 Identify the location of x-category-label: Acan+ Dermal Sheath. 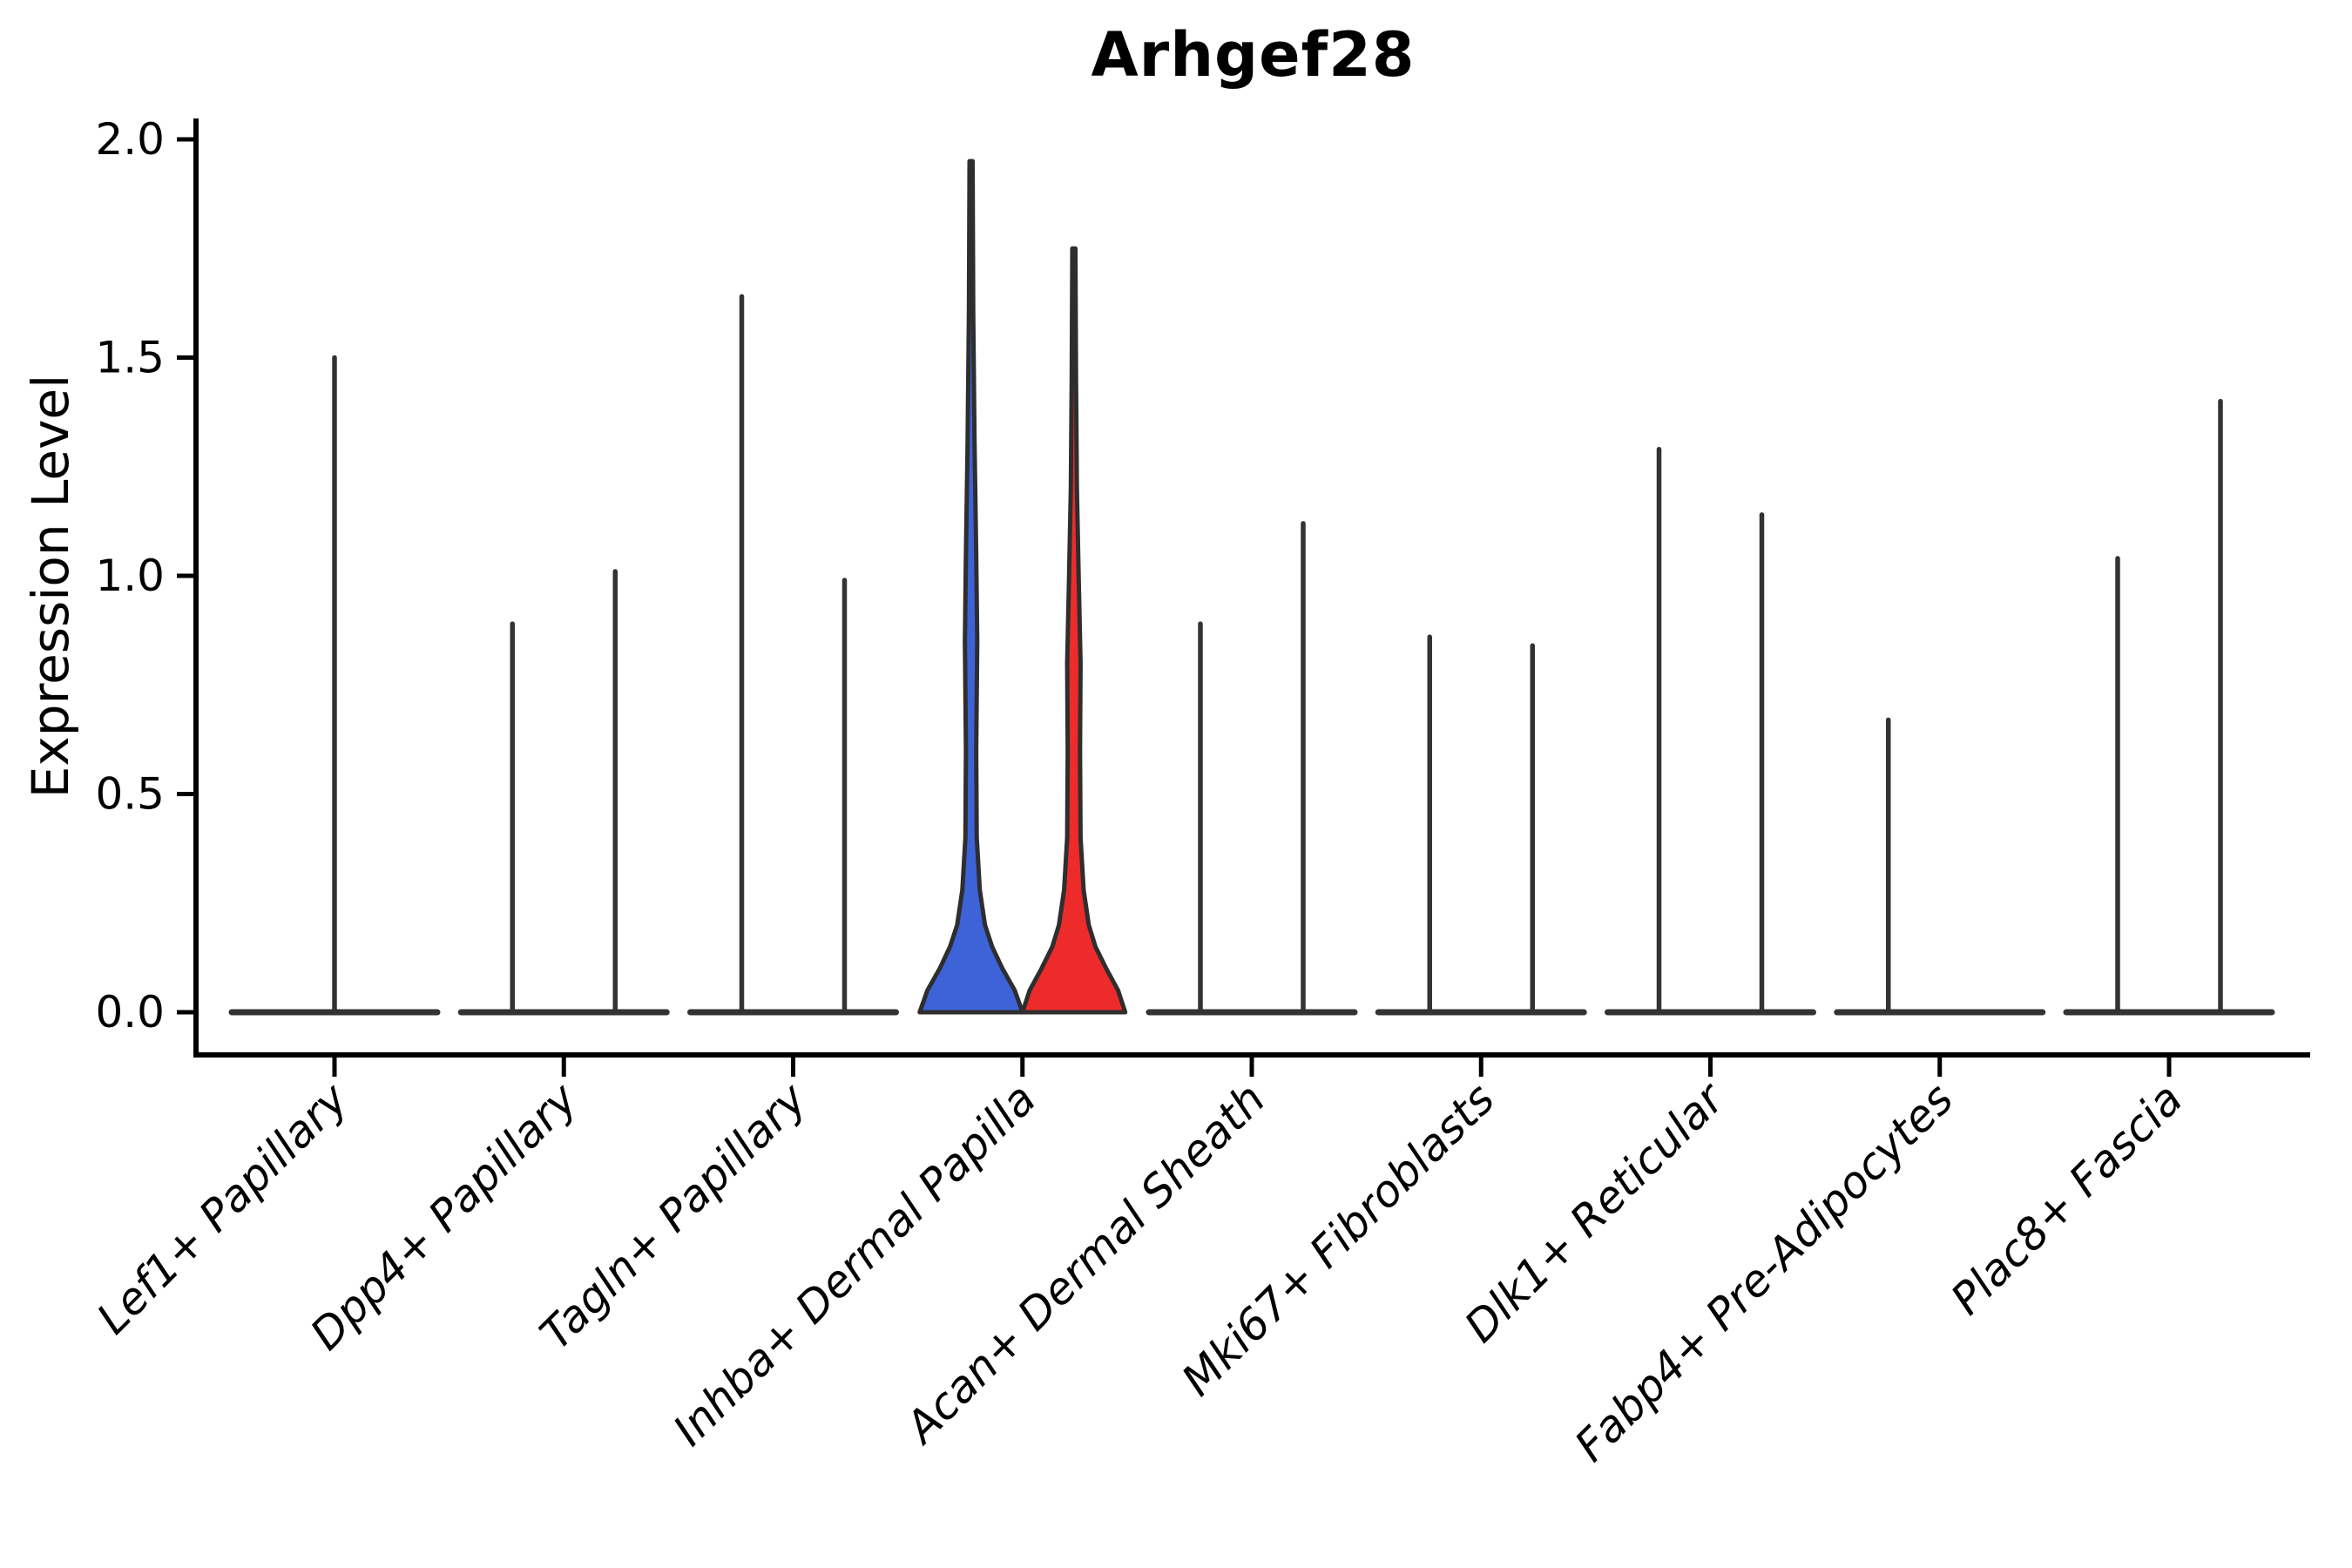
(1085, 1263).